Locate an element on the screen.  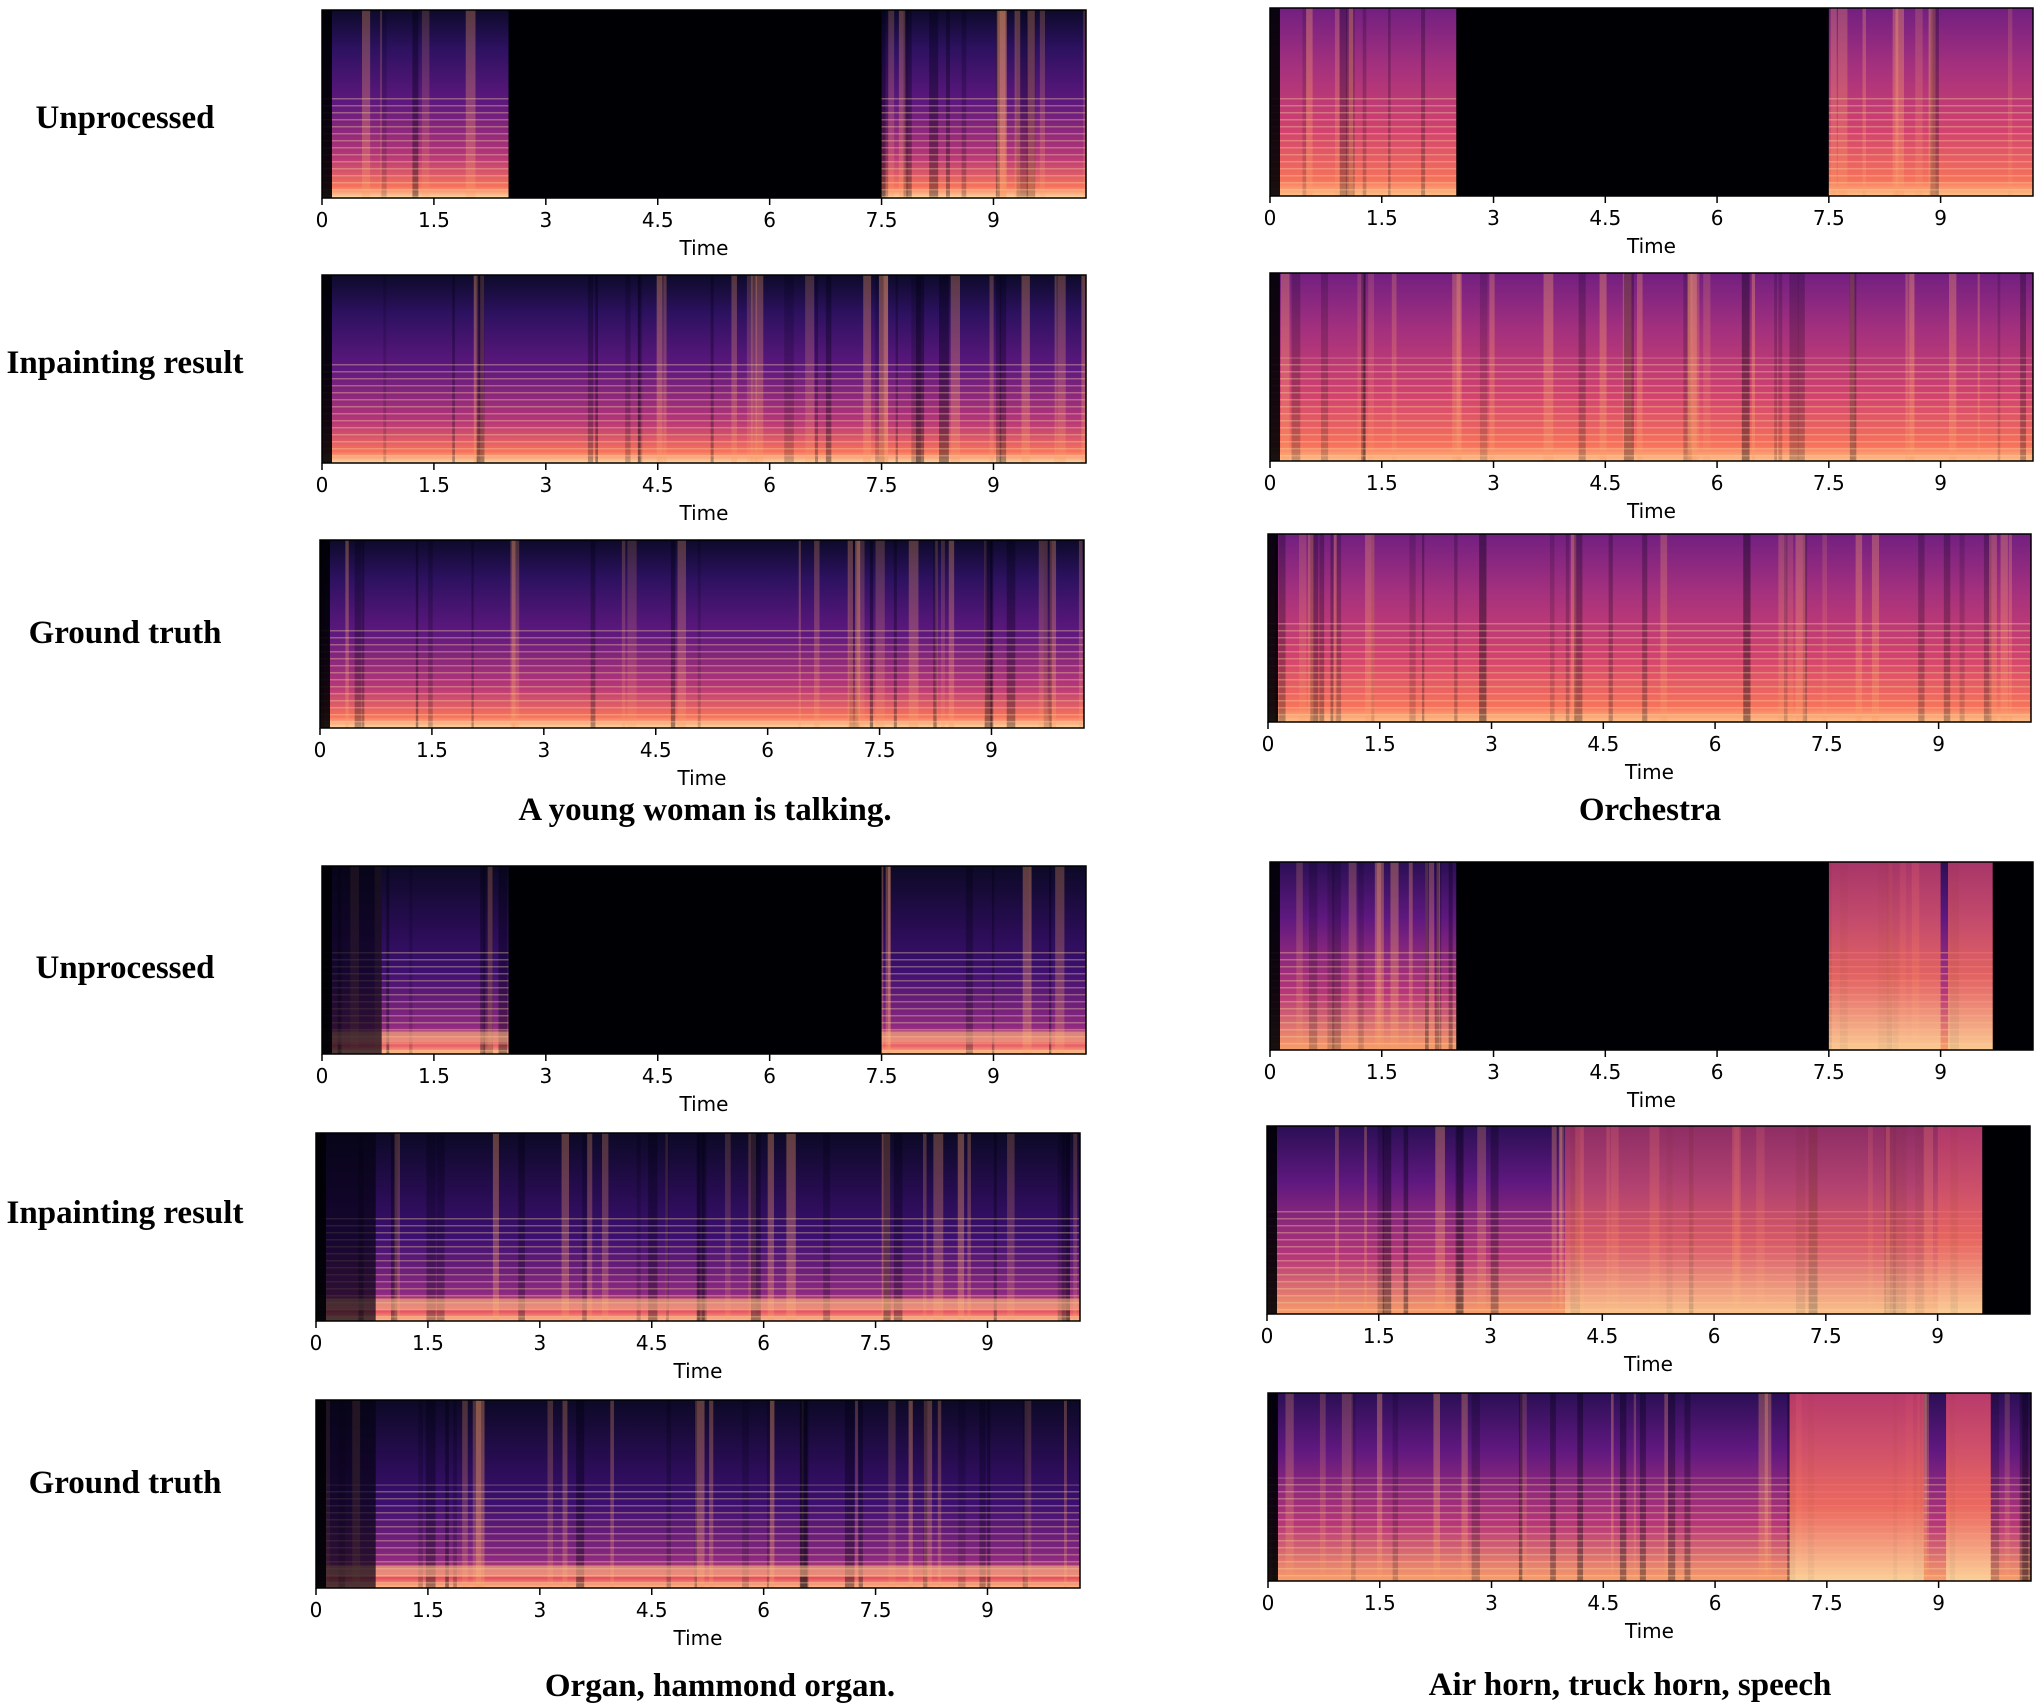
spectrogram-panel-4: 0 1.5 3 4.5 6 7.5 9 Time is located at coordinates (1649, 397).